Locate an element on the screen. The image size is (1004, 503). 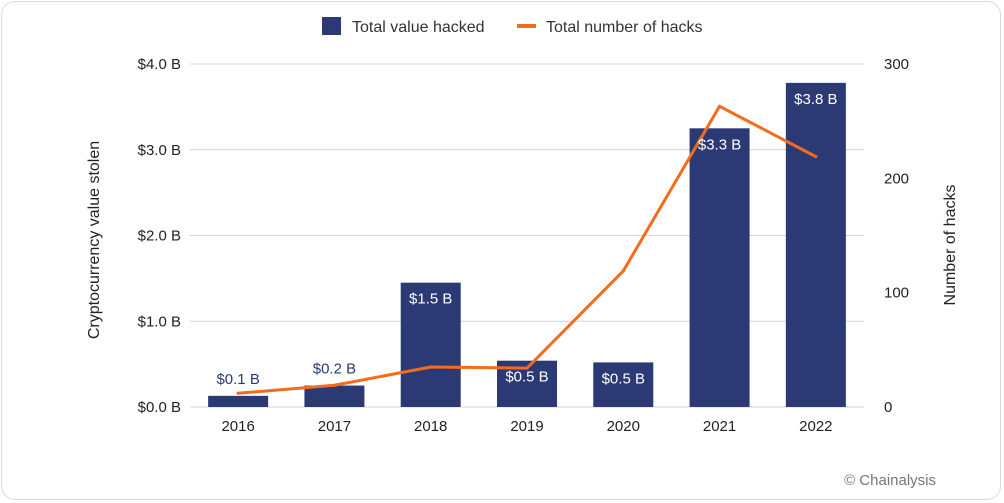
right-axis-title: Number of hacks is located at coordinates (950, 245).